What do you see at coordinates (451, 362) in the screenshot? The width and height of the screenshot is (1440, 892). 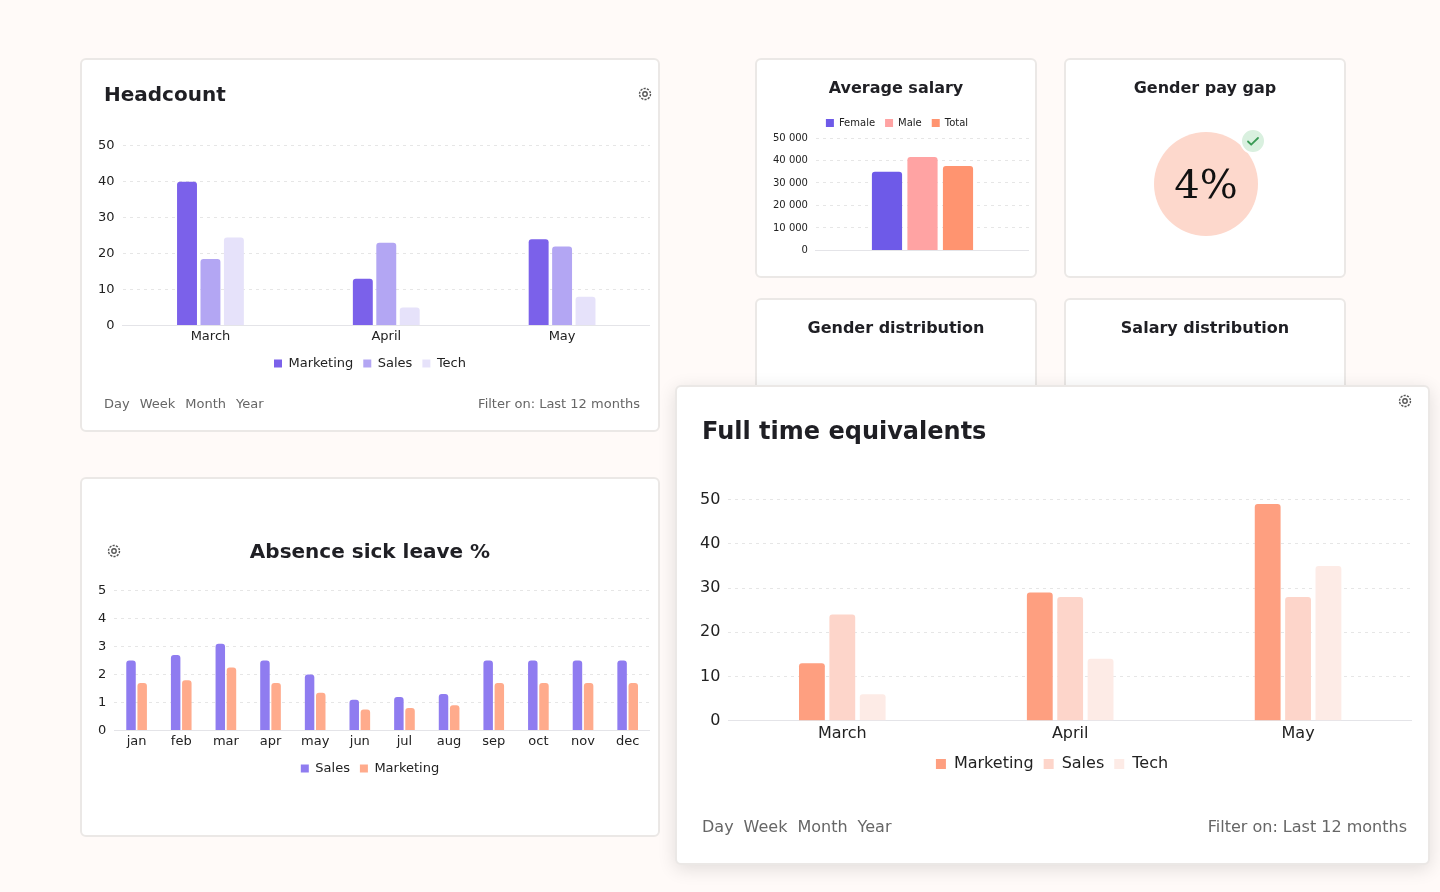 I see `legend-label: Tech` at bounding box center [451, 362].